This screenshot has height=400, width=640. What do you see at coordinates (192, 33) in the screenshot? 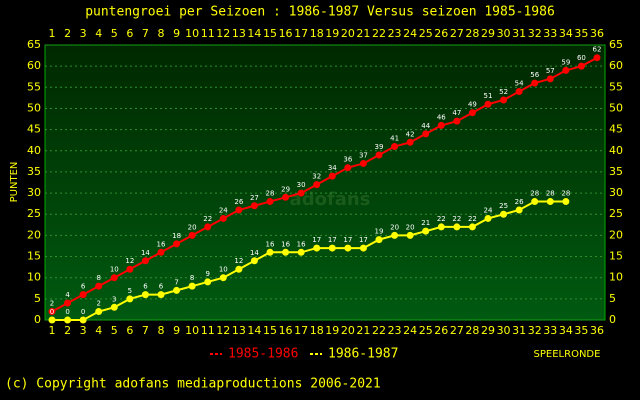
I see `x-top-tick-label: 10` at bounding box center [192, 33].